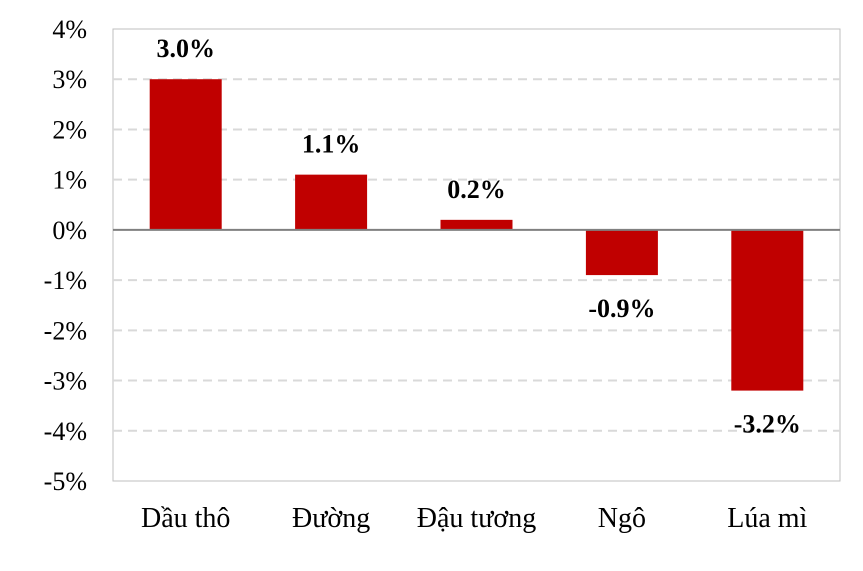 The width and height of the screenshot is (863, 571). Describe the element at coordinates (69, 129) in the screenshot. I see `y-tick-label: 2%` at that location.